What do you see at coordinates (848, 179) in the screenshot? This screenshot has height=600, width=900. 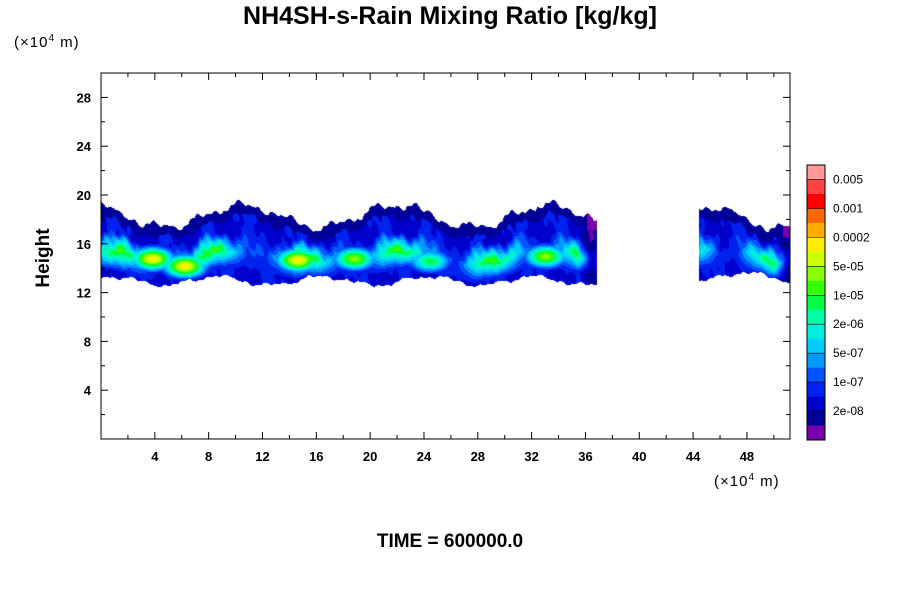 I see `colorbar-label: 0.005` at bounding box center [848, 179].